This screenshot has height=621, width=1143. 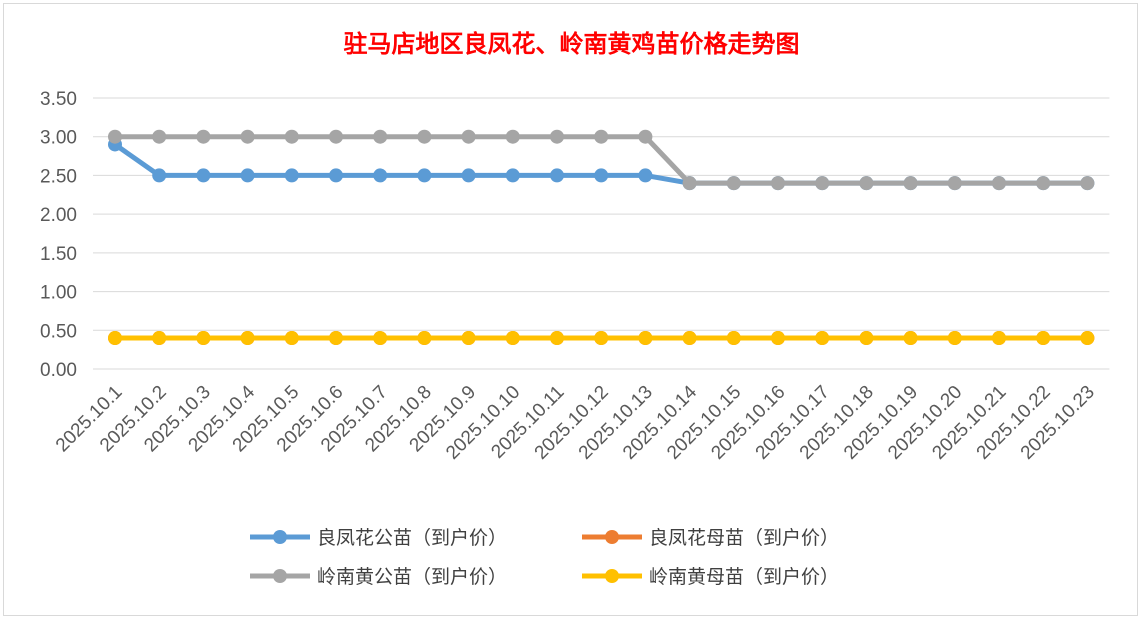 What do you see at coordinates (58, 235) in the screenshot?
I see `y-axis-ticks: 0.00 0.50 1.00 1.50 2.00 2.50 3.00 3.50` at bounding box center [58, 235].